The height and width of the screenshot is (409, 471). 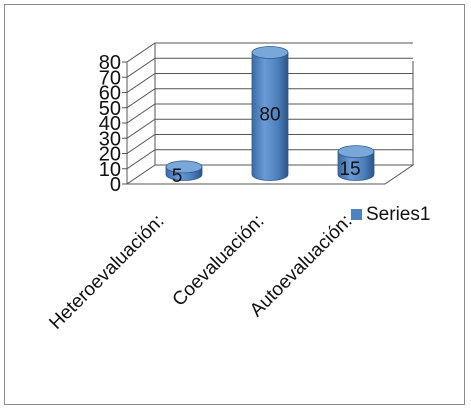 I want to click on y-tick-label: 60, so click(x=110, y=94).